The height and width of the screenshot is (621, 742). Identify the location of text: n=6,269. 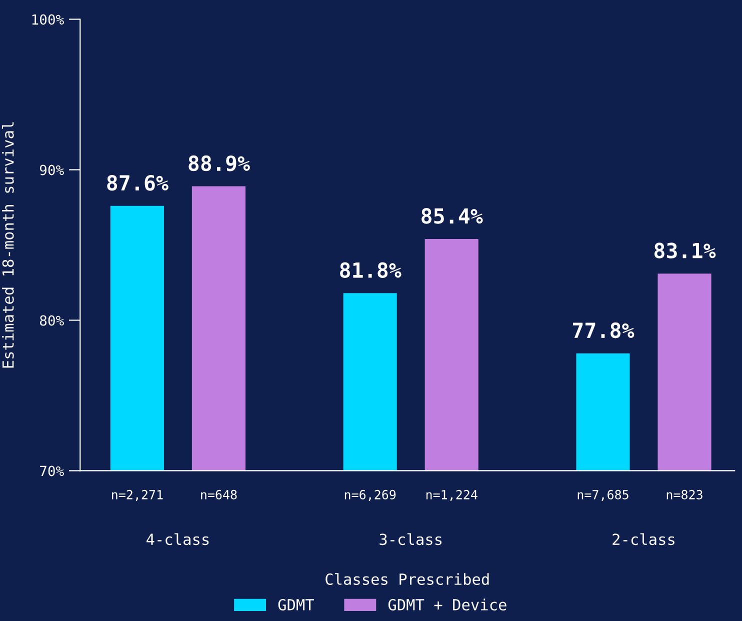
(370, 495).